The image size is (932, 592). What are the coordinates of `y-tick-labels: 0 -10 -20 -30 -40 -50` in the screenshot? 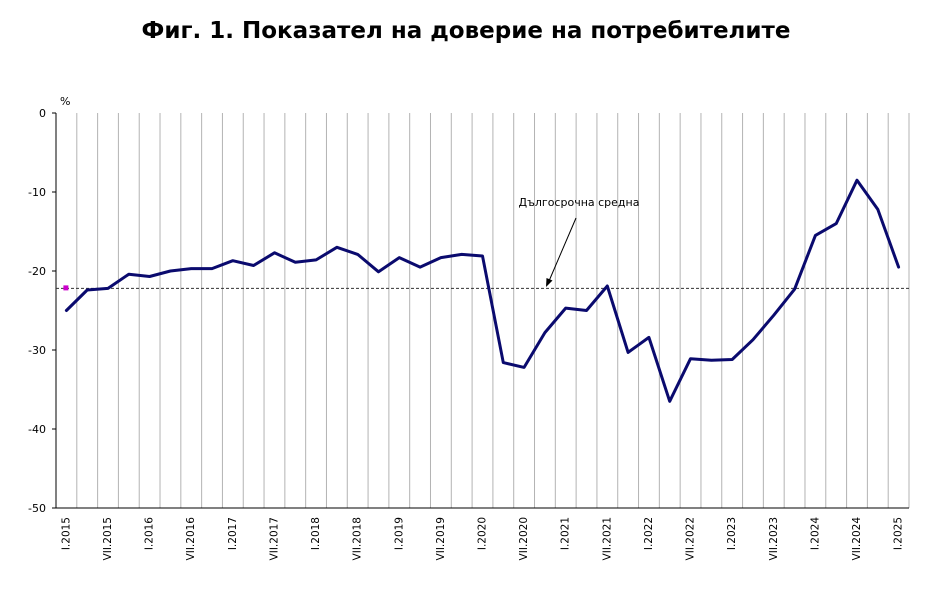 It's located at (42, 311).